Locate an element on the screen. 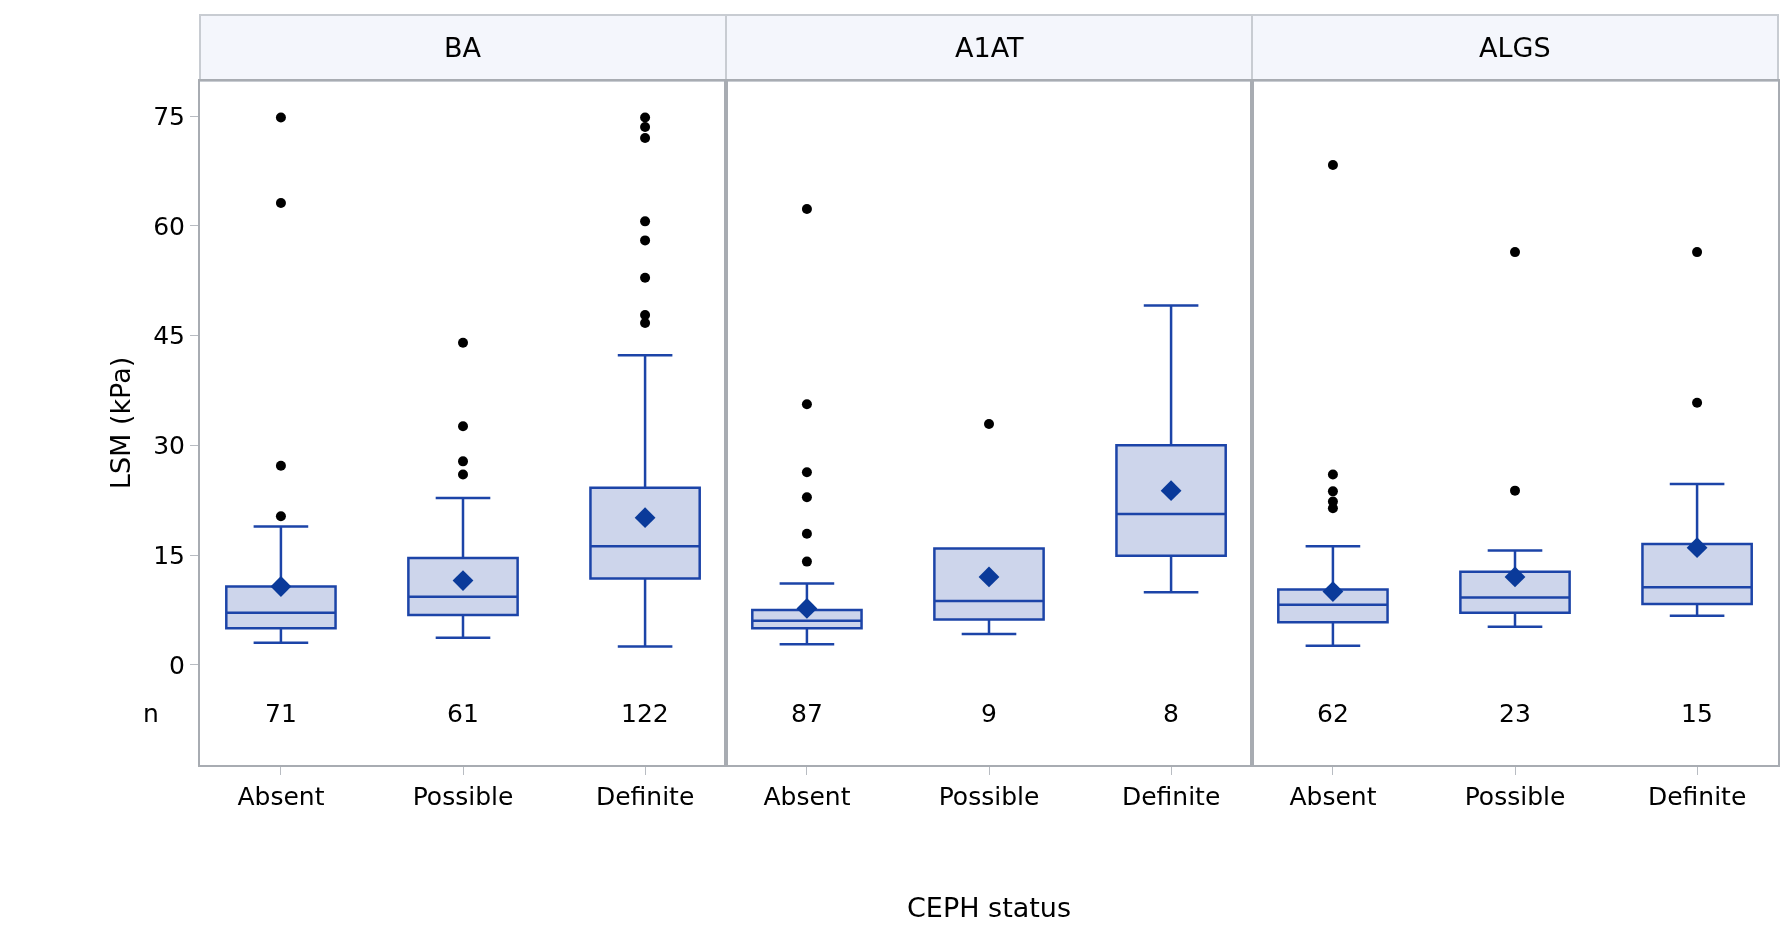 This screenshot has height=927, width=1783. annotation: 8 is located at coordinates (1171, 713).